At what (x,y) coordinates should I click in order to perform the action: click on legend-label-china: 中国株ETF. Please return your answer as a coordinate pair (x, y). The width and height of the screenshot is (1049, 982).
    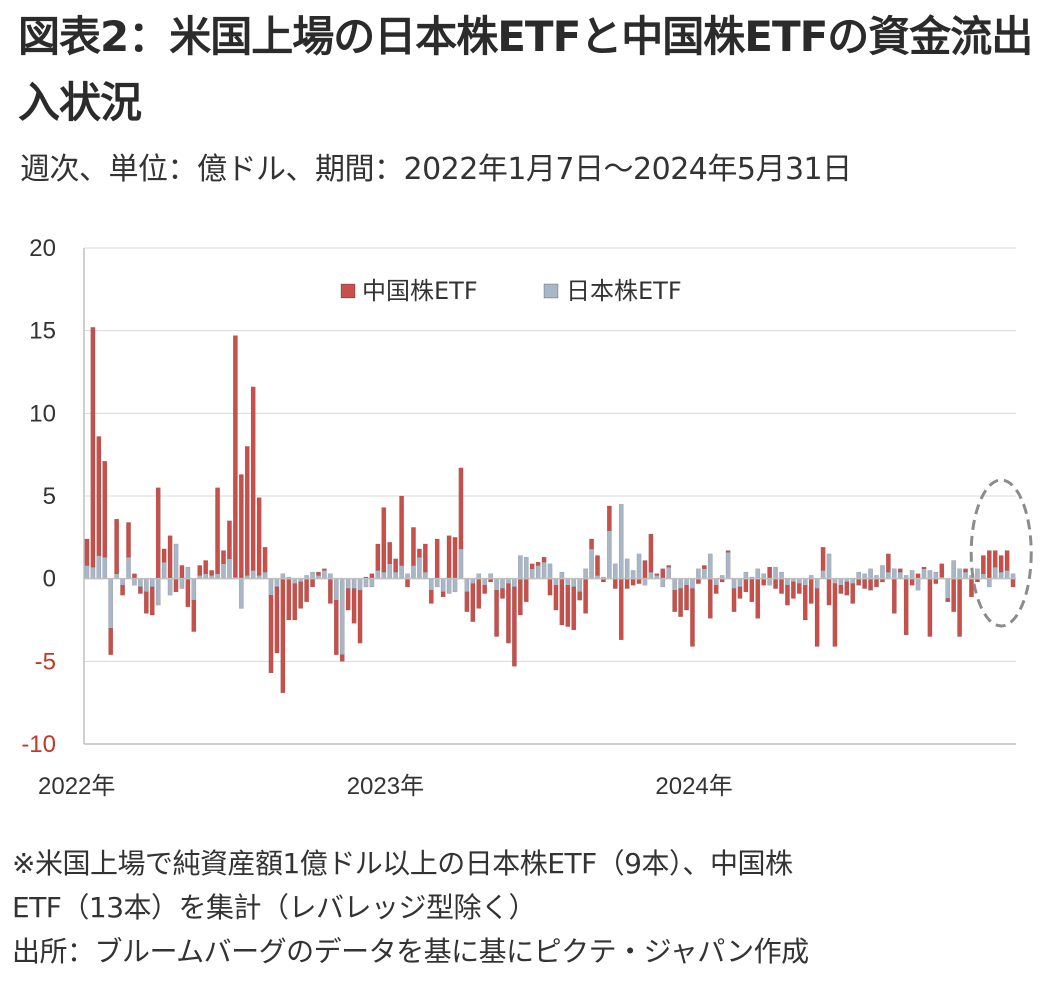
    Looking at the image, I should click on (420, 291).